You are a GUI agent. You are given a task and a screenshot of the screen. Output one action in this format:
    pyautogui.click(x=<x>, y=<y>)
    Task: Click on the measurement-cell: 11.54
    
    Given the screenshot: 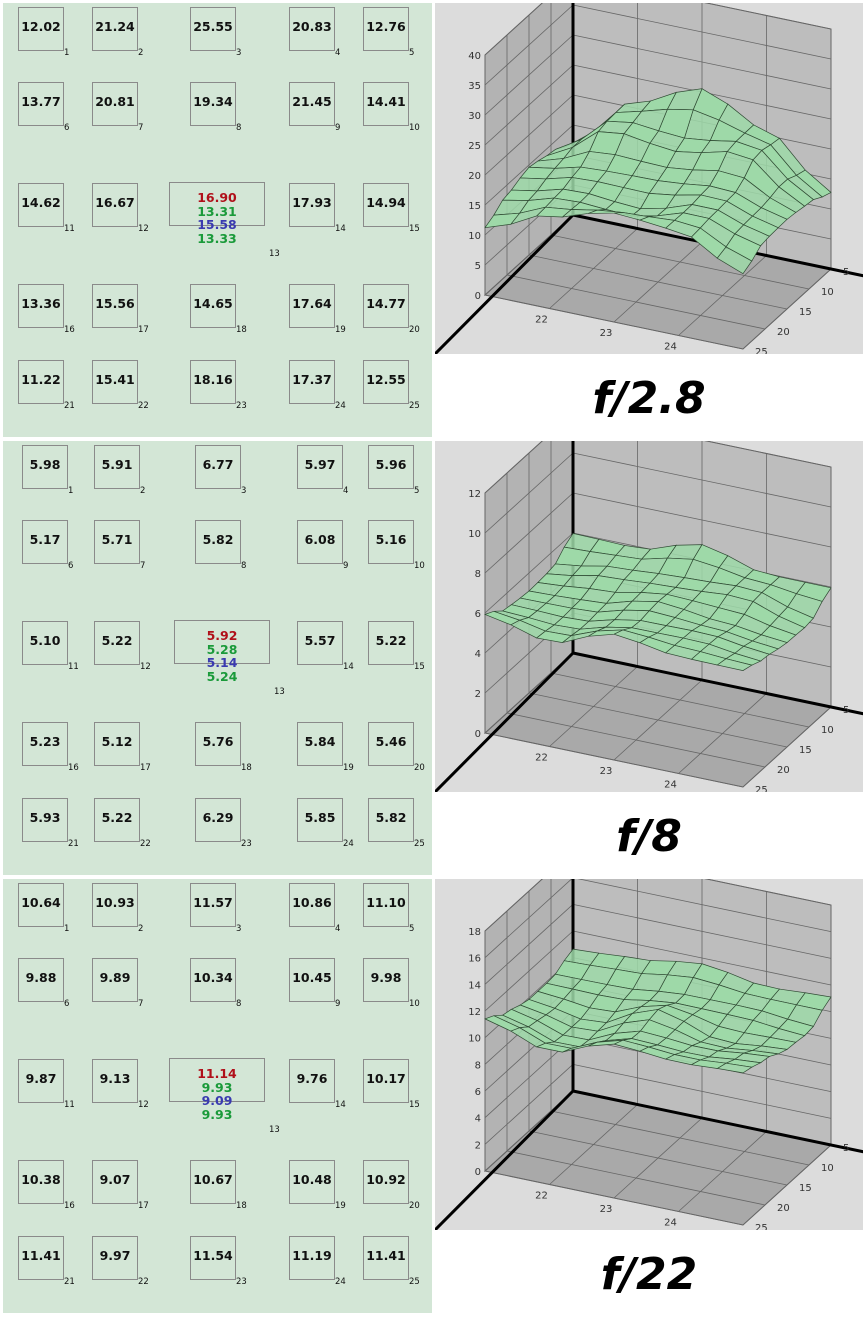 What is the action you would take?
    pyautogui.click(x=213, y=1258)
    